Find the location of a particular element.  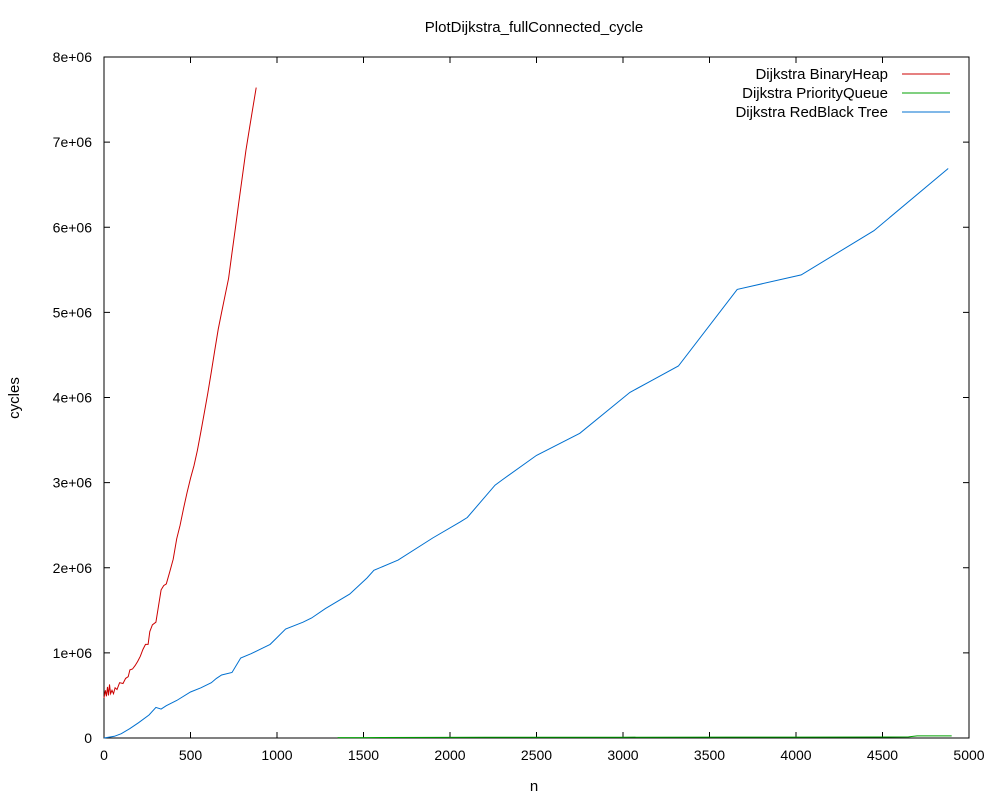

x-axis-label: n is located at coordinates (534, 786).